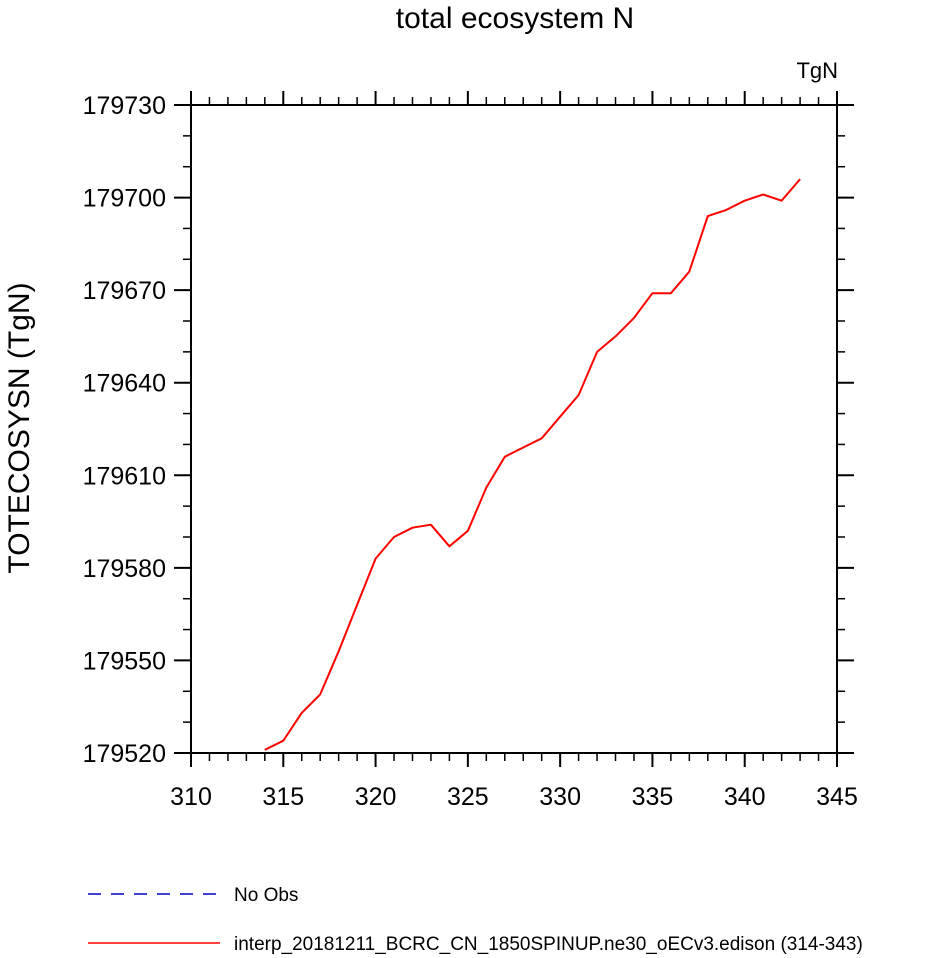  I want to click on x-tick-label: 320, so click(376, 797).